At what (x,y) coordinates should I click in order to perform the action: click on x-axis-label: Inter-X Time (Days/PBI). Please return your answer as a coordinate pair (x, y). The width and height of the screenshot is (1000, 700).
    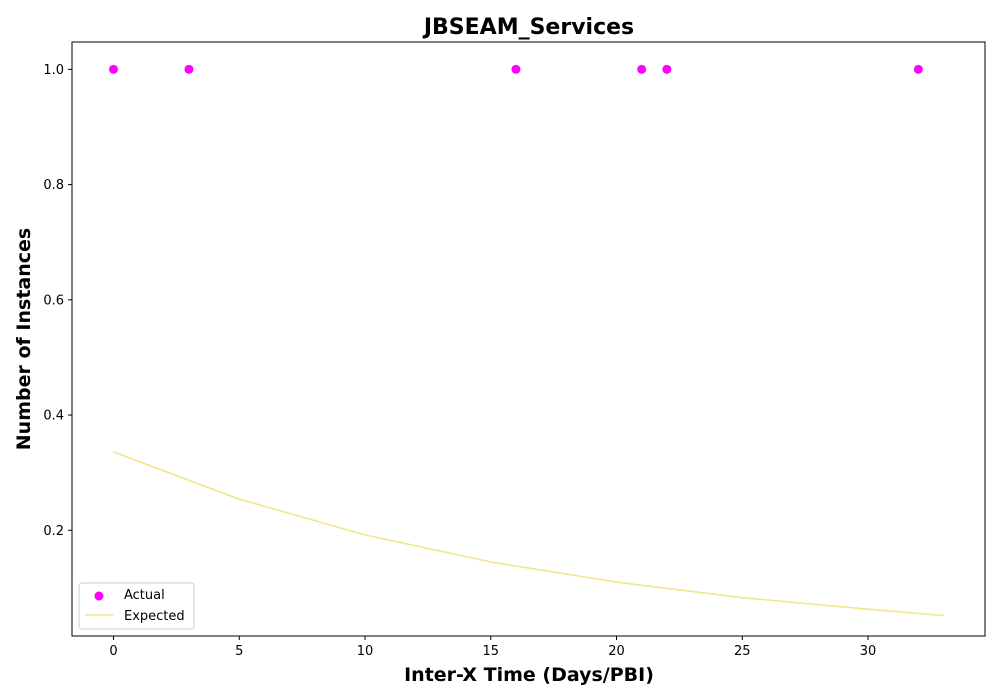
    Looking at the image, I should click on (529, 675).